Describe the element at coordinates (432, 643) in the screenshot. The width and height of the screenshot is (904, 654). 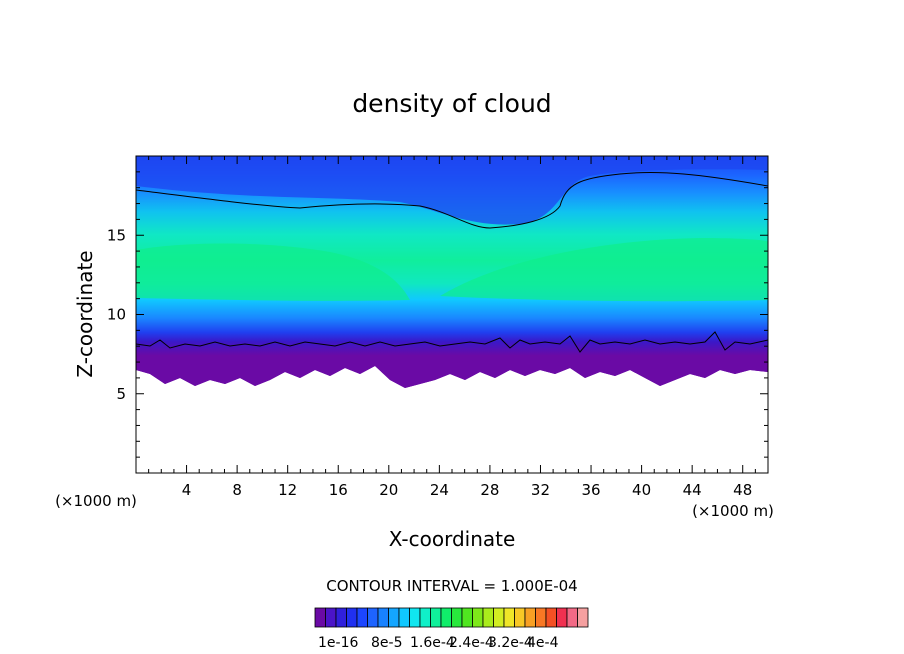
I see `colorbar-tick-label: 1.6e-4` at that location.